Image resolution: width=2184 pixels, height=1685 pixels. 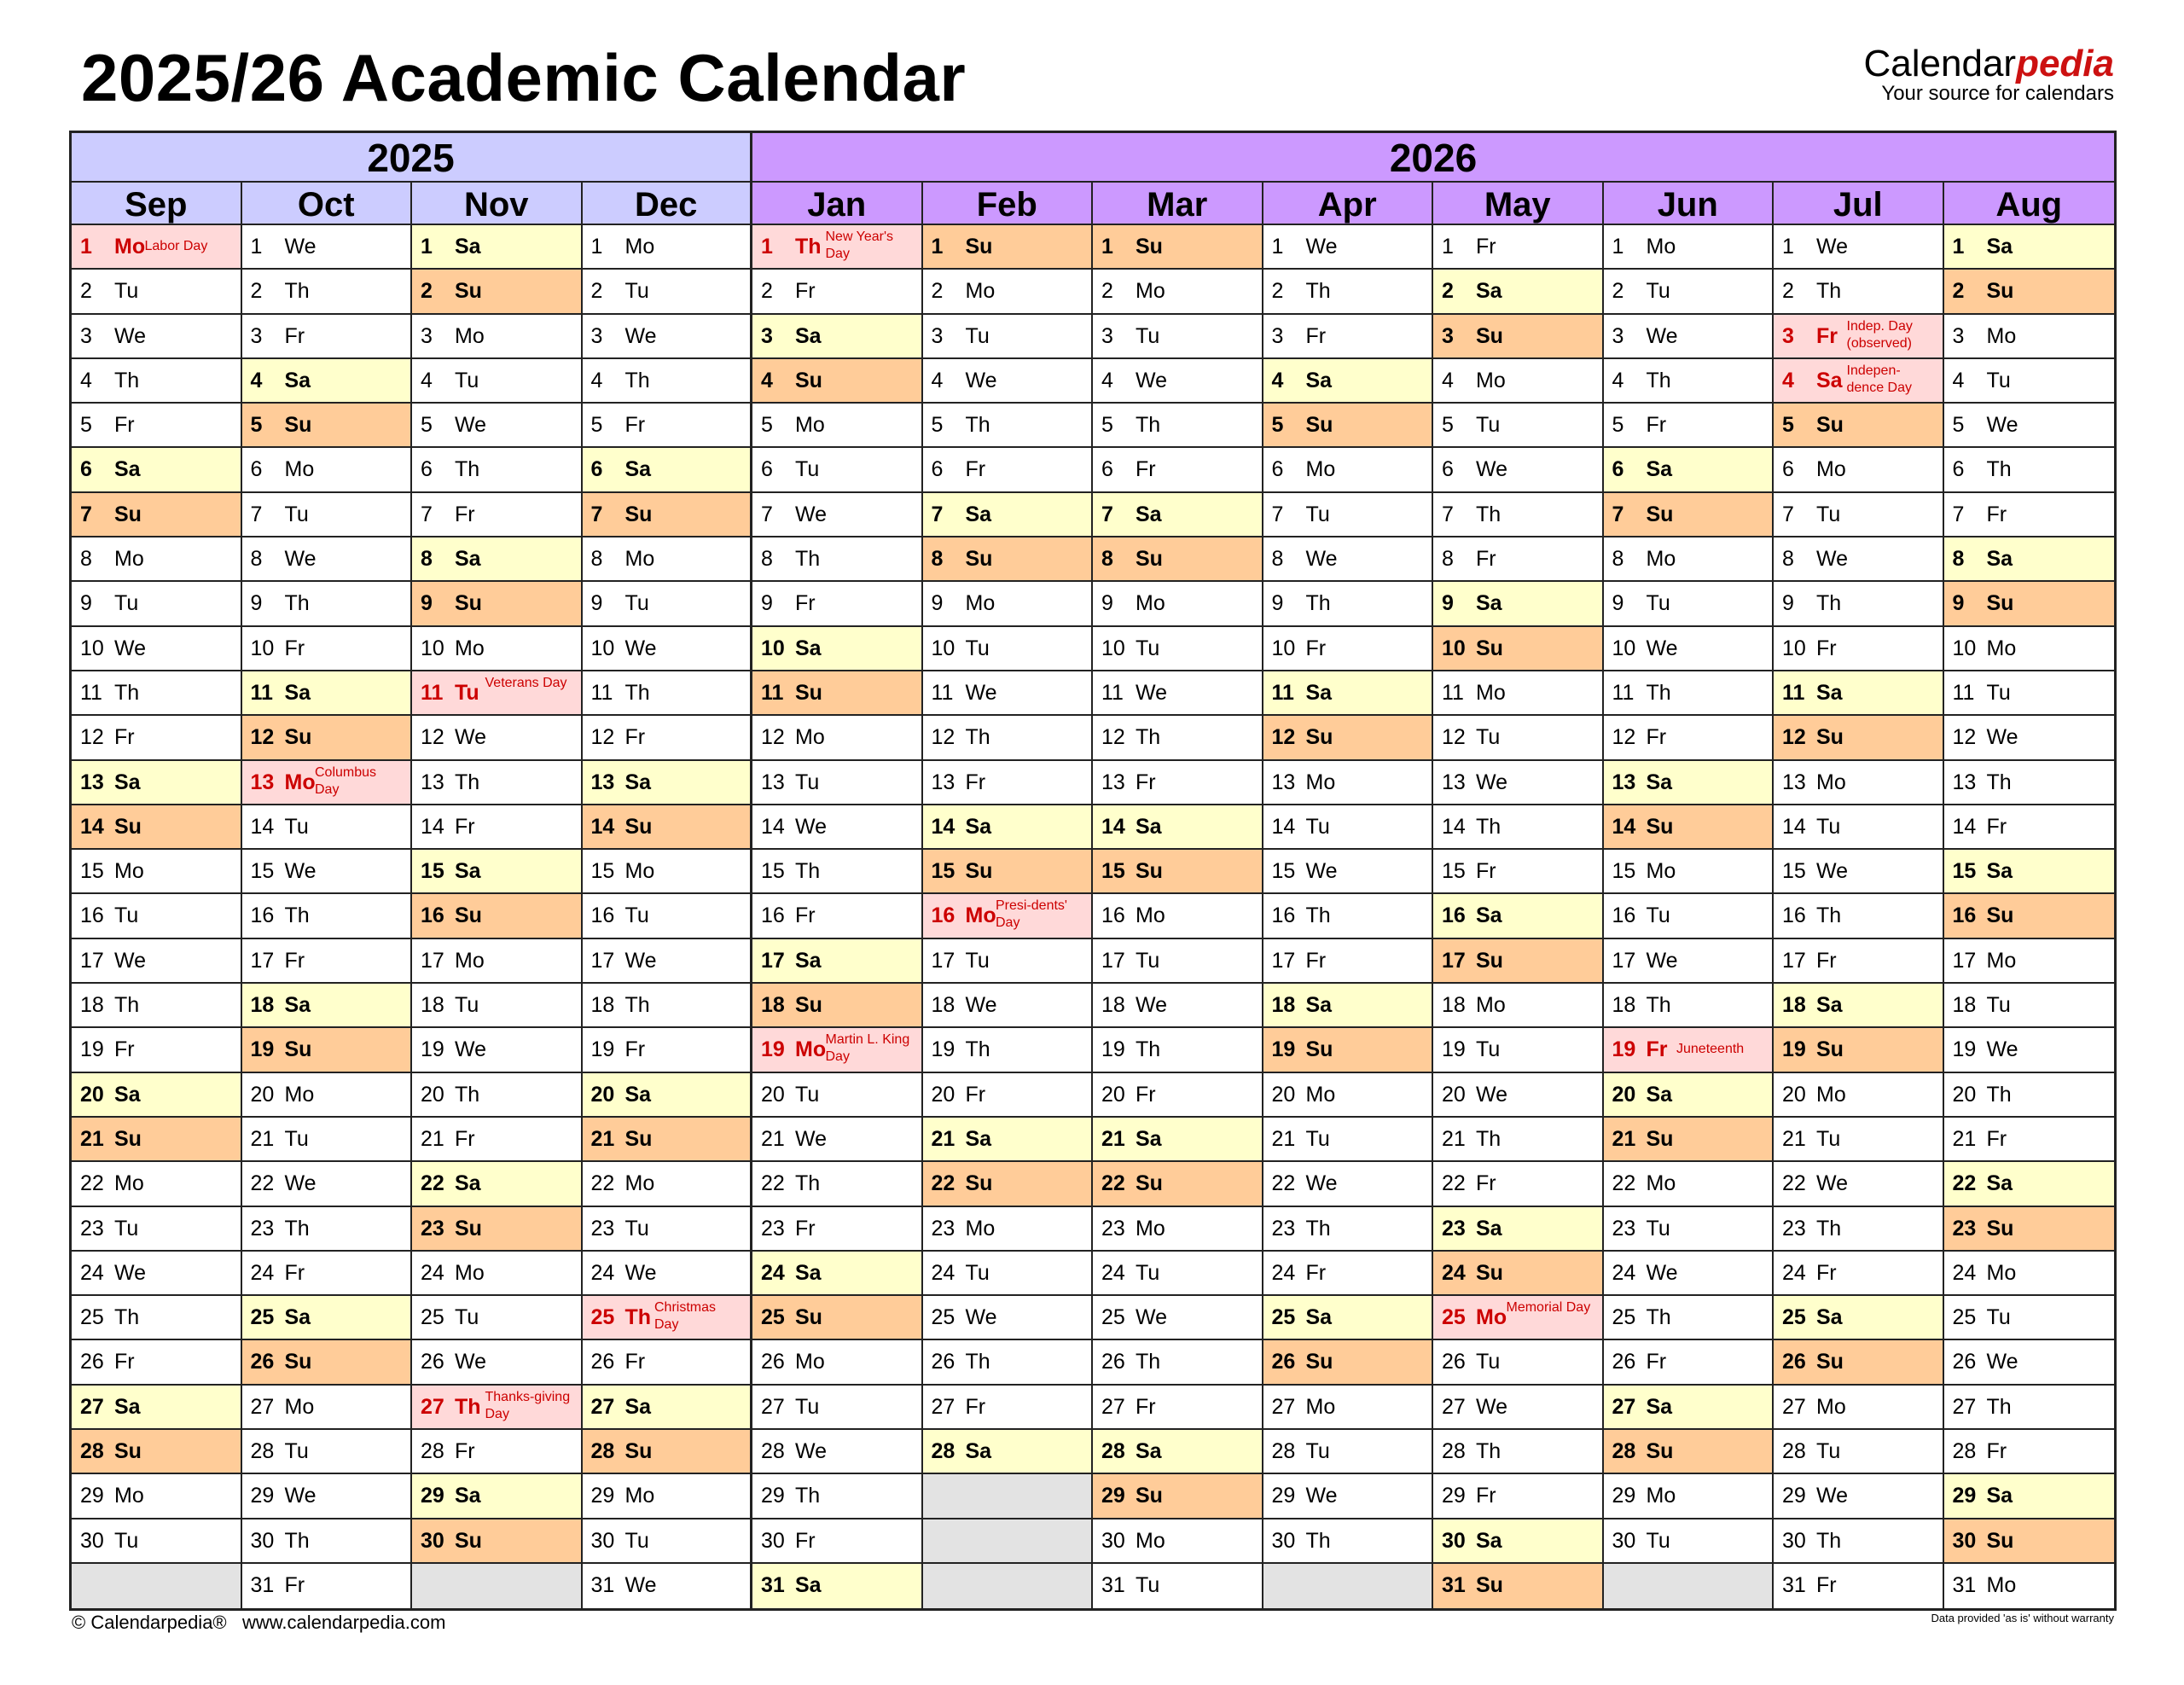 What do you see at coordinates (1177, 604) in the screenshot?
I see `day-cell: 9 Mo` at bounding box center [1177, 604].